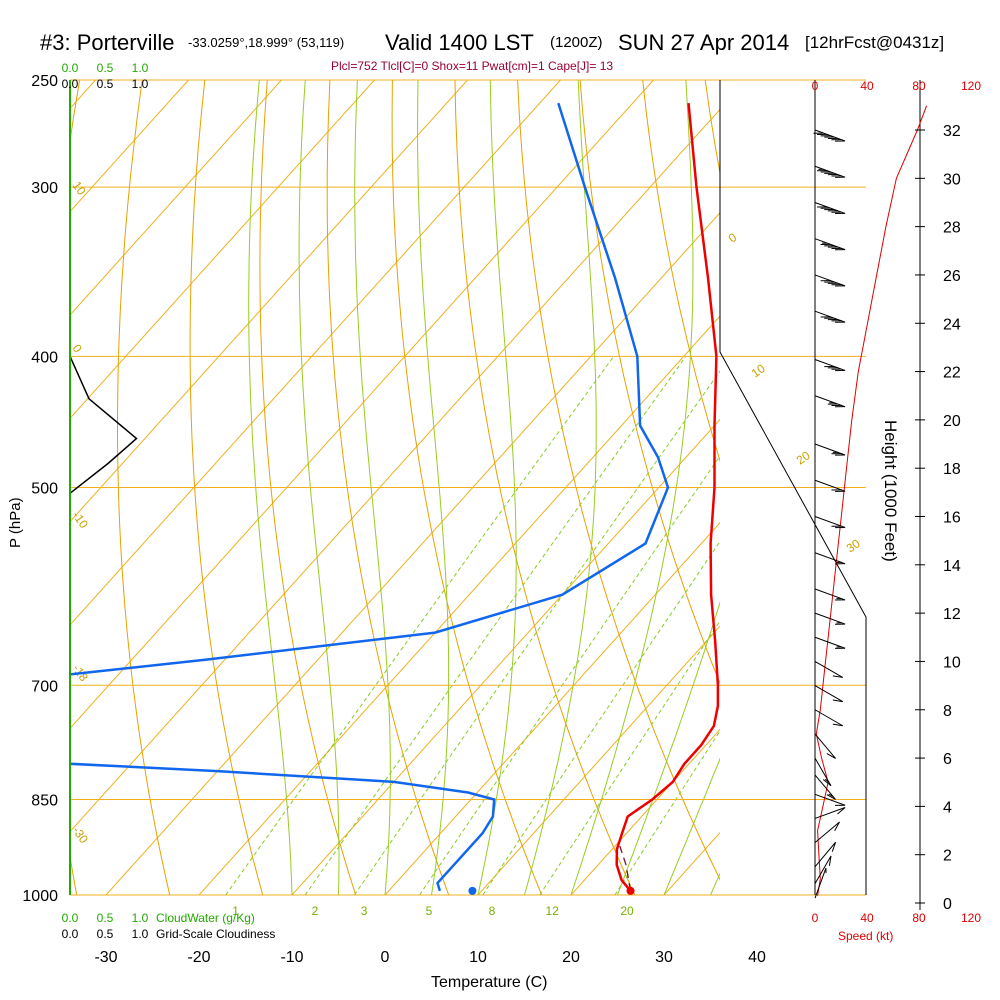 The height and width of the screenshot is (1000, 1000). I want to click on speed-tick-label-top: 80, so click(919, 86).